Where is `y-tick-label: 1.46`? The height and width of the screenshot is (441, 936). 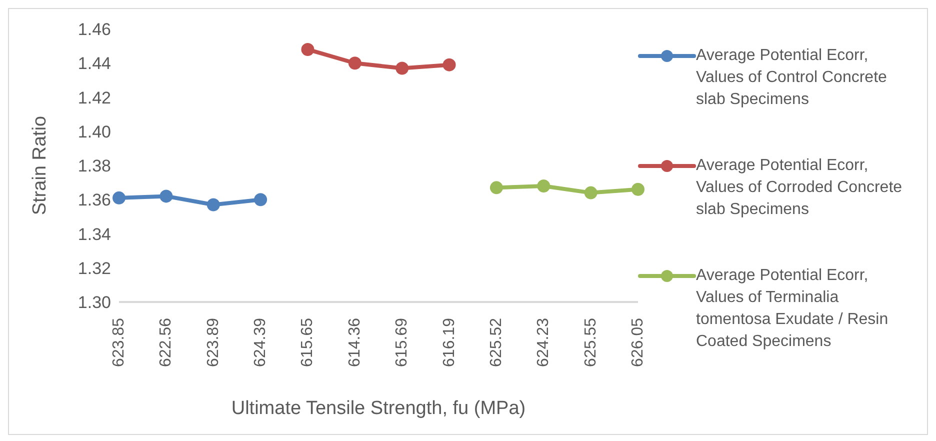
y-tick-label: 1.46 is located at coordinates (94, 30).